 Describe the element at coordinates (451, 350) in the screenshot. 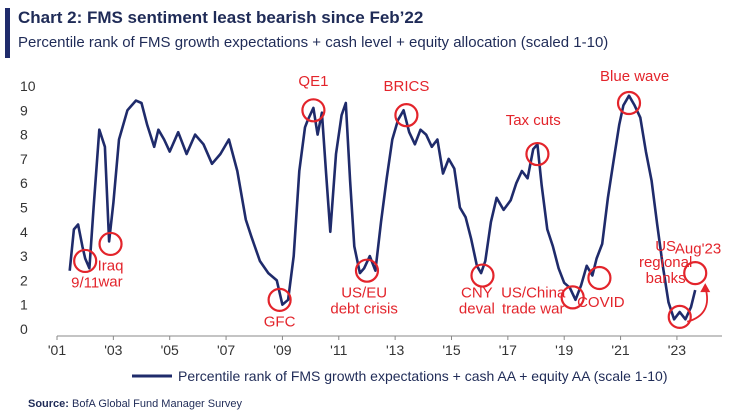

I see `x-tick-label: '15` at that location.